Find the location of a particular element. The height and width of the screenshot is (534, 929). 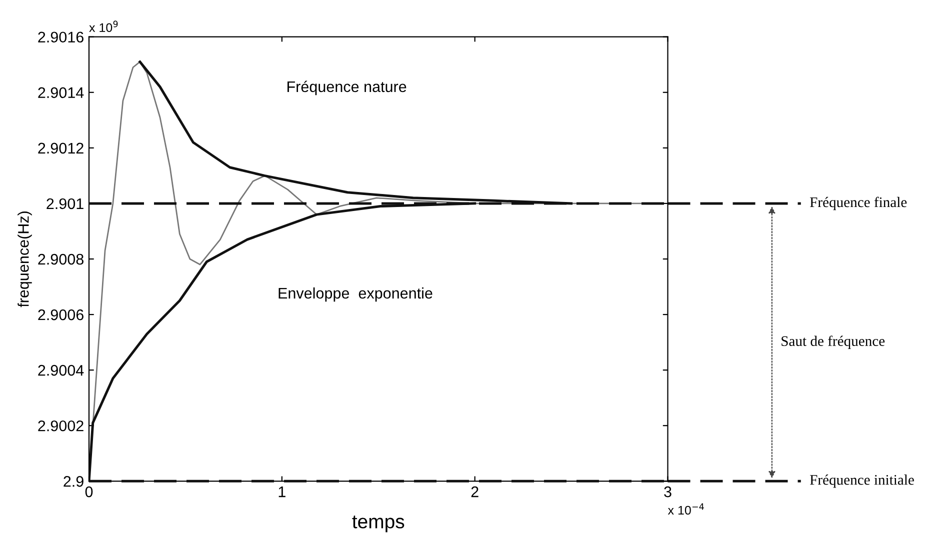

annotation: Enveloppe exponentie is located at coordinates (355, 294).